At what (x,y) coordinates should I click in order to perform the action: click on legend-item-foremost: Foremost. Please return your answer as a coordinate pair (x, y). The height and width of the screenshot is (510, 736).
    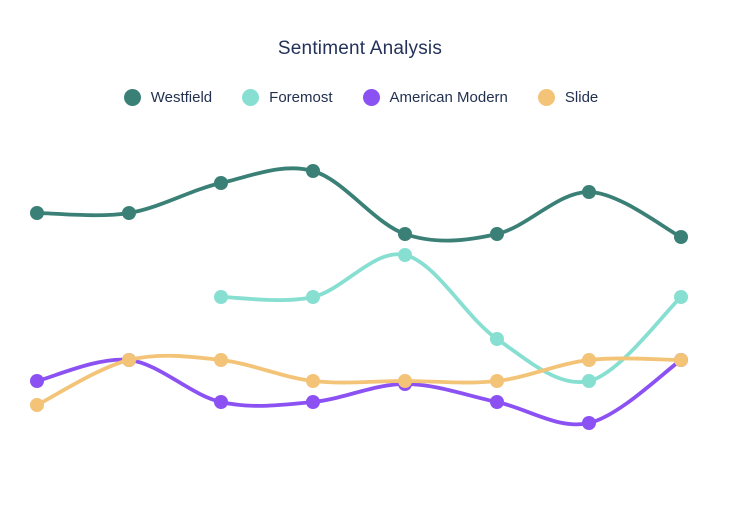
    Looking at the image, I should click on (287, 97).